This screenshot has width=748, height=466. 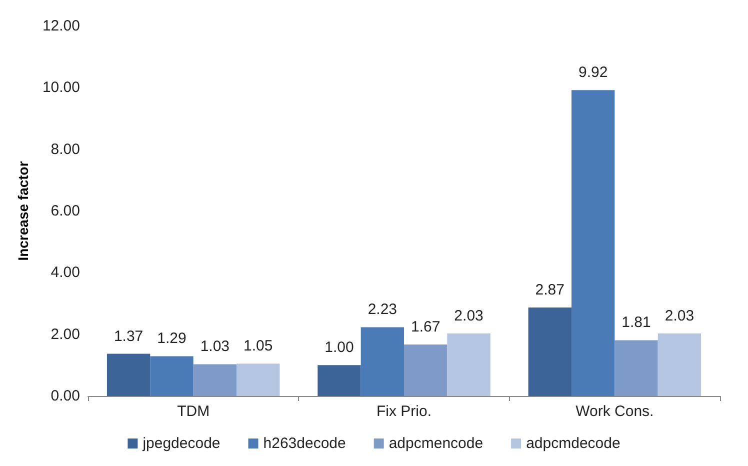 I want to click on x-tick-label: Fix Prio., so click(x=404, y=411).